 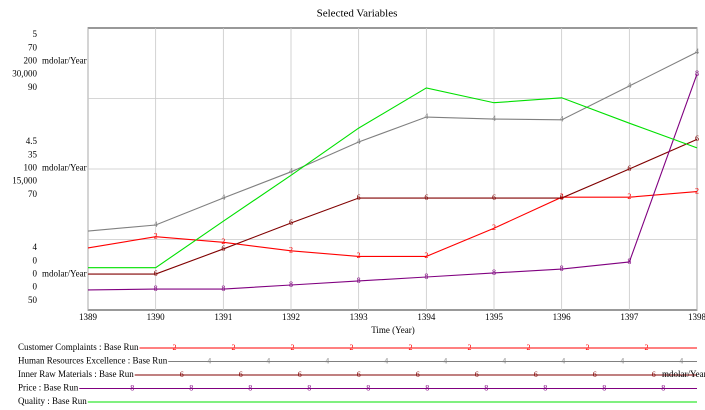 What do you see at coordinates (31, 167) in the screenshot?
I see `y-tick-label: 100` at bounding box center [31, 167].